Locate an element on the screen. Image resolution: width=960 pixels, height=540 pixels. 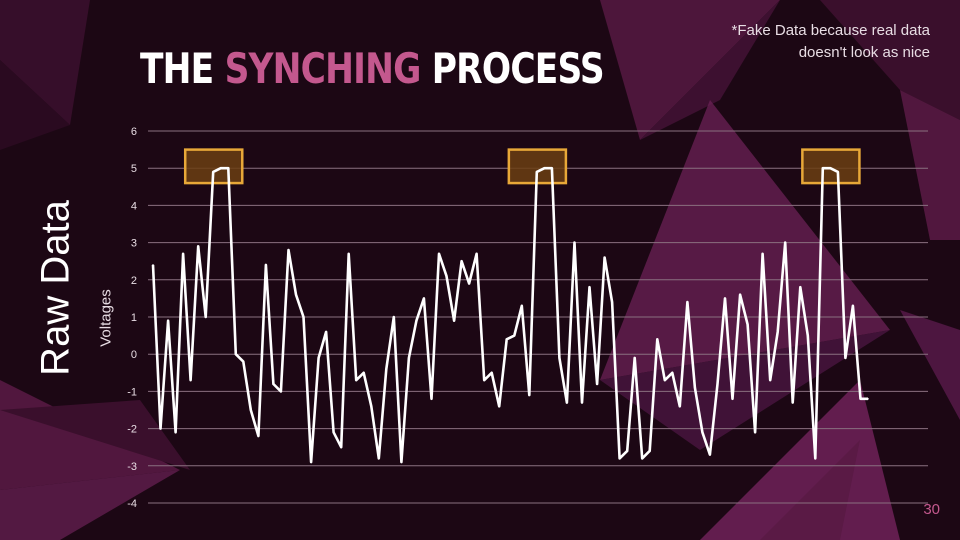
y-tick-labels: -4 -3 -2 -1 0 1 2 3 4 5 6 is located at coordinates (132, 318).